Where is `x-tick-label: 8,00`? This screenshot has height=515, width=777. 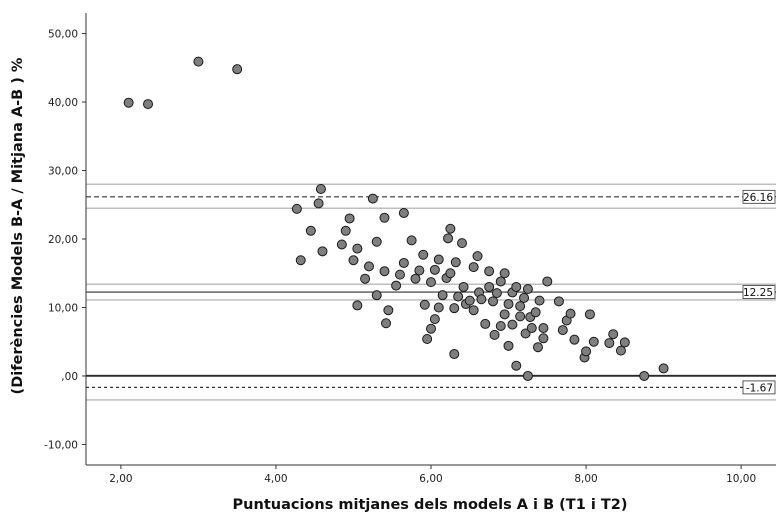
x-tick-label: 8,00 is located at coordinates (585, 479).